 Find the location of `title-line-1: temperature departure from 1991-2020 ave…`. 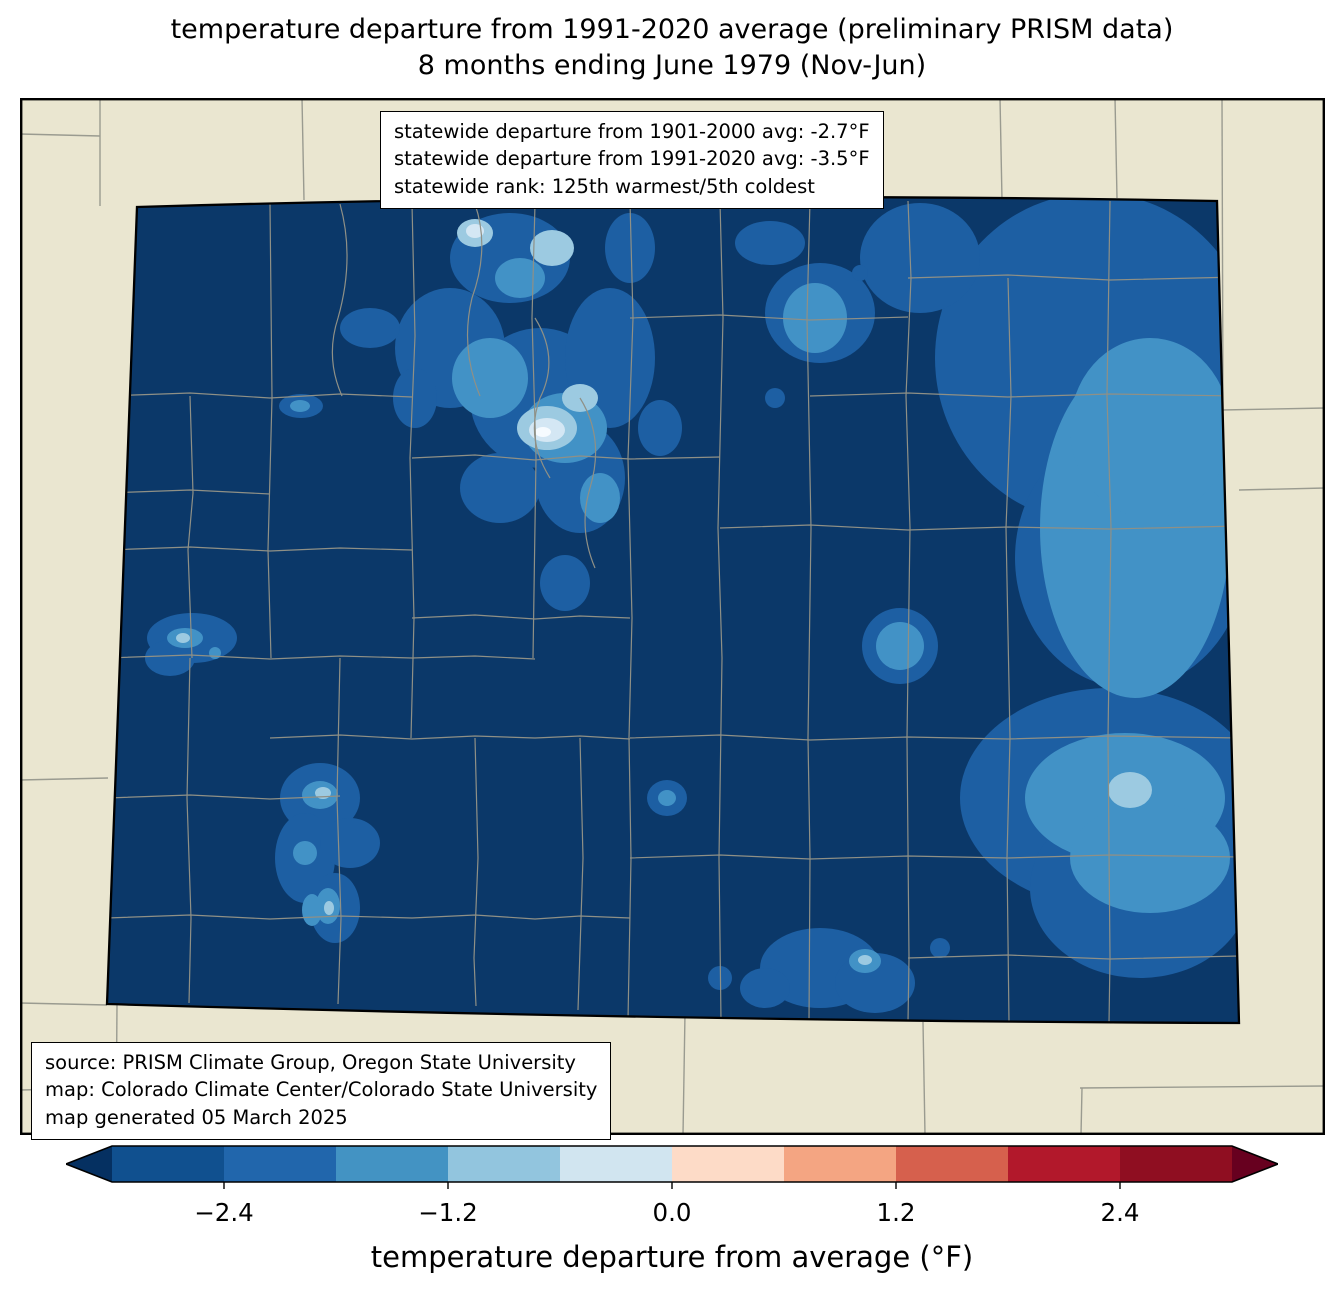

title-line-1: temperature departure from 1991-2020 ave… is located at coordinates (672, 29).